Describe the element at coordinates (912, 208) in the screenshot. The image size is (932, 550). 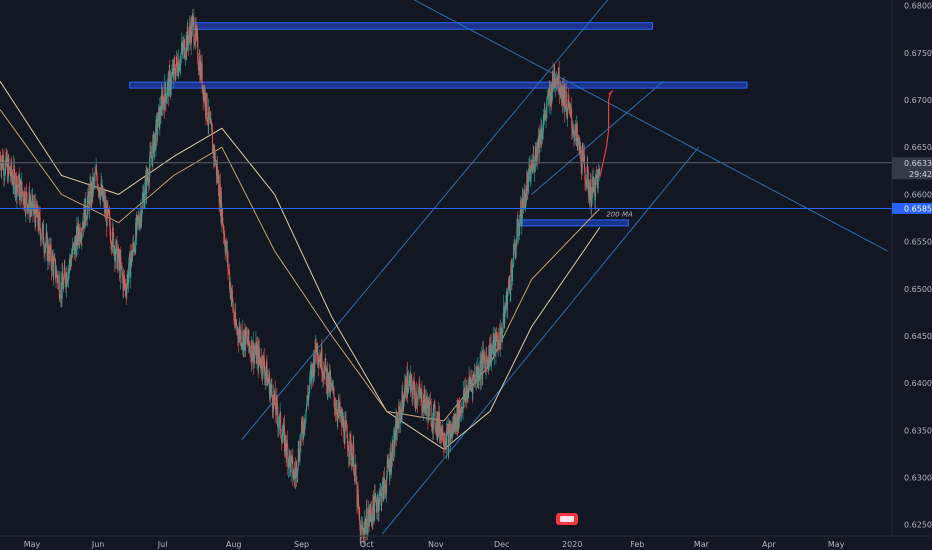
I see `price-label-bg` at that location.